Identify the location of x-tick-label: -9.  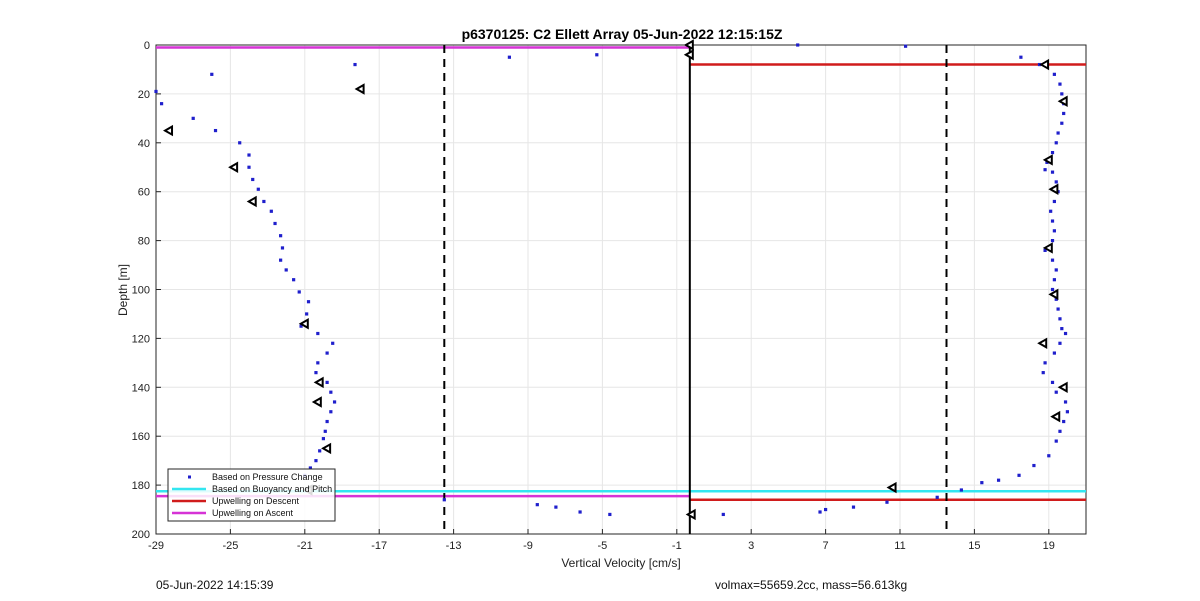
(528, 546).